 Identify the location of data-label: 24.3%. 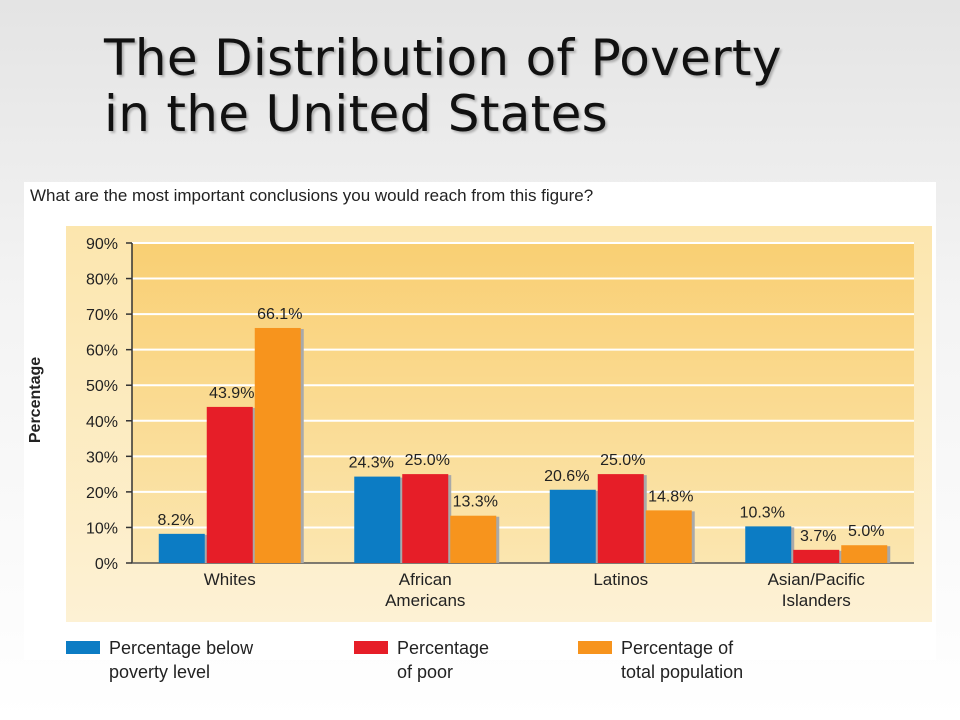
(371, 463).